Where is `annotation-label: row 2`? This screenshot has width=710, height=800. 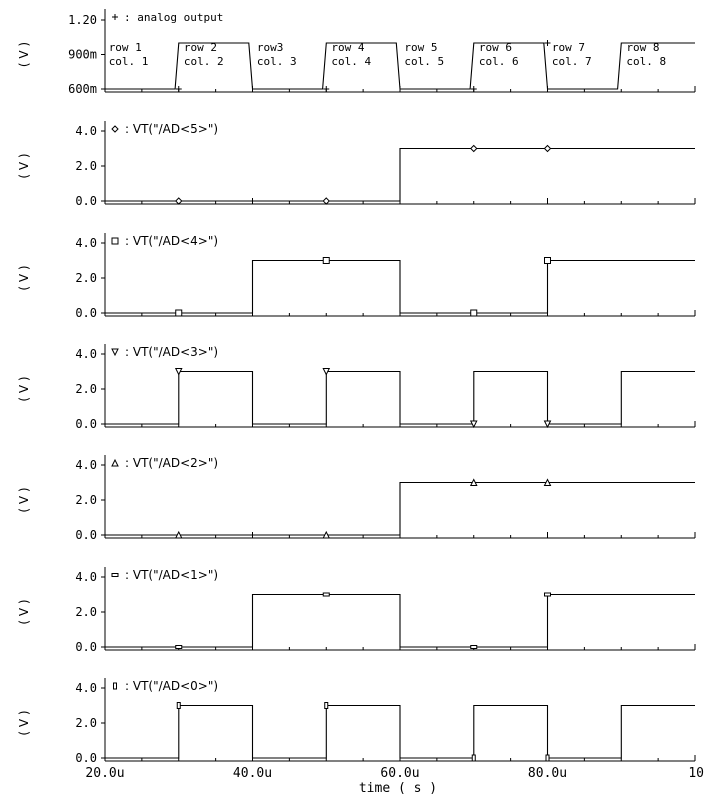 annotation-label: row 2 is located at coordinates (200, 47).